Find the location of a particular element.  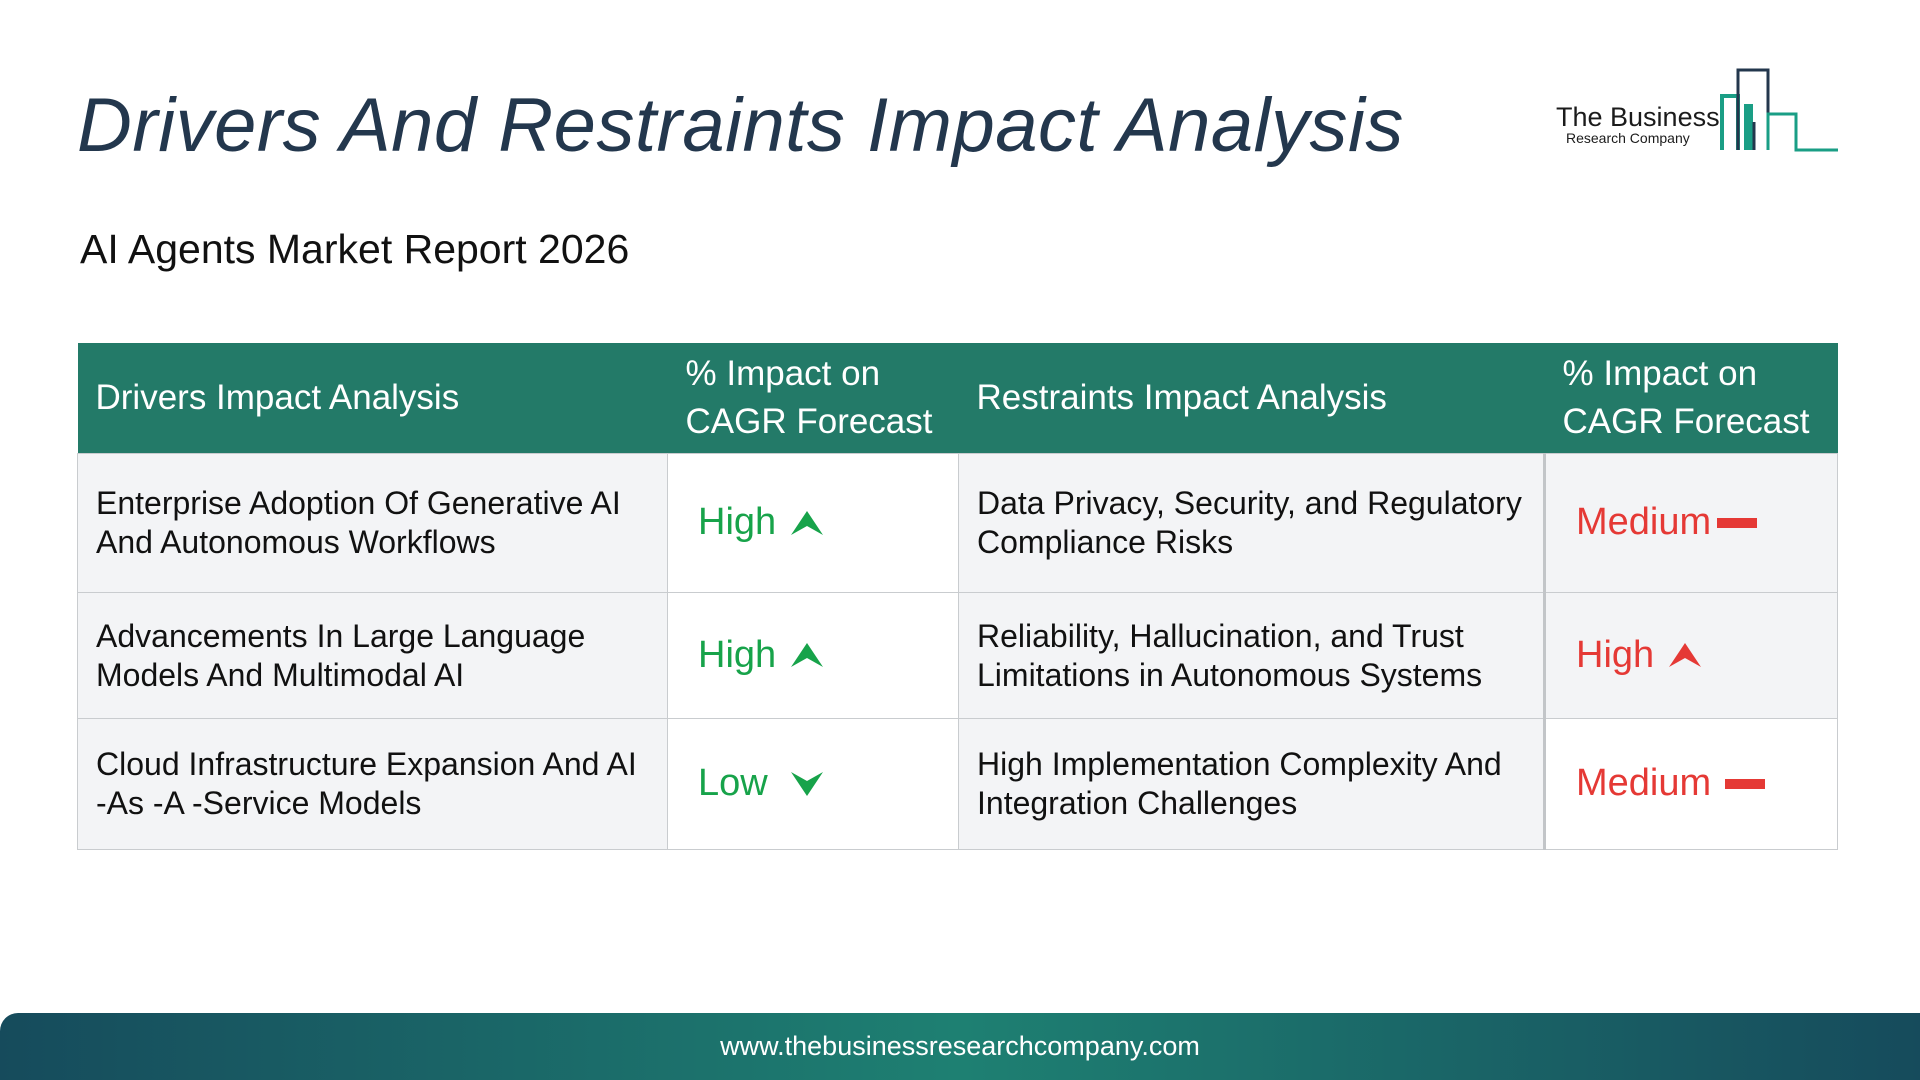

restraint-impact-label: High is located at coordinates (1615, 654).